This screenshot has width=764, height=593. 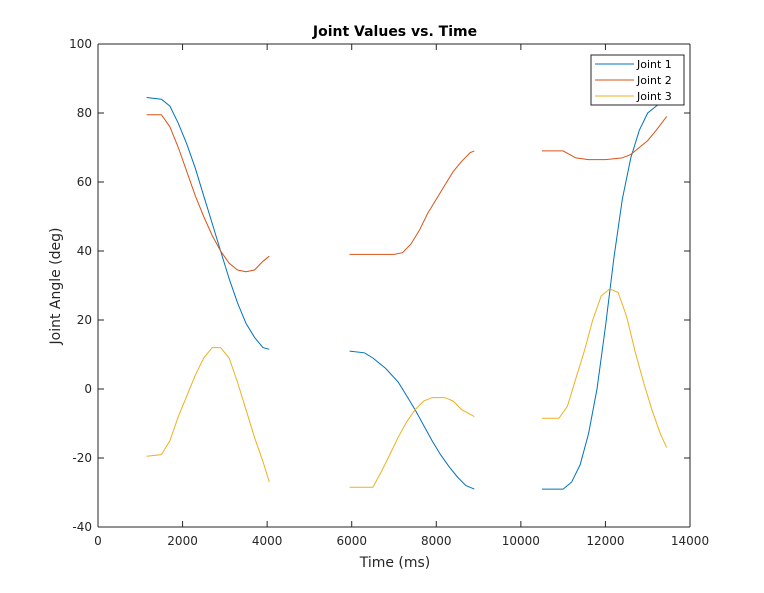 I want to click on x-tick-label: 12000, so click(x=605, y=541).